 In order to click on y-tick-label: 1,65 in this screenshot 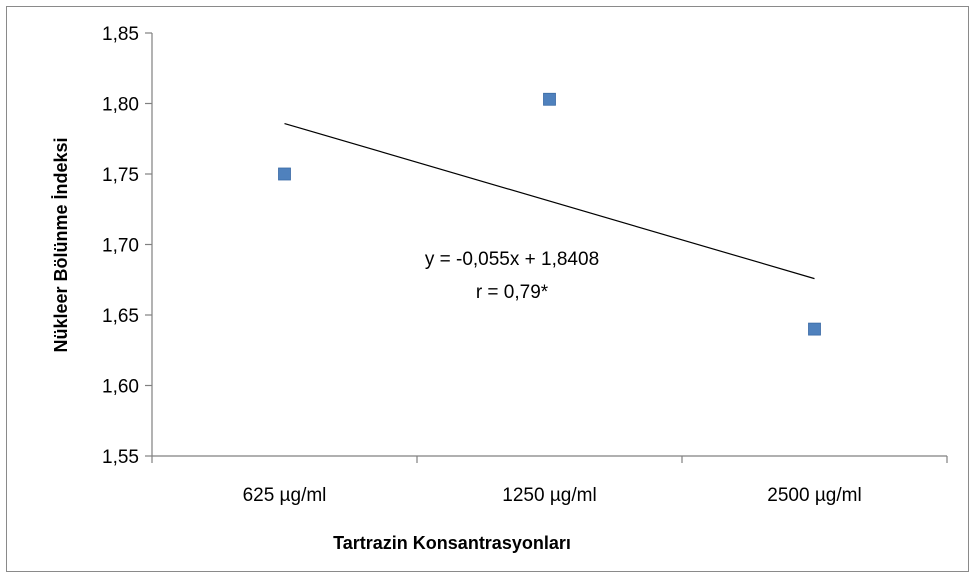, I will do `click(120, 316)`.